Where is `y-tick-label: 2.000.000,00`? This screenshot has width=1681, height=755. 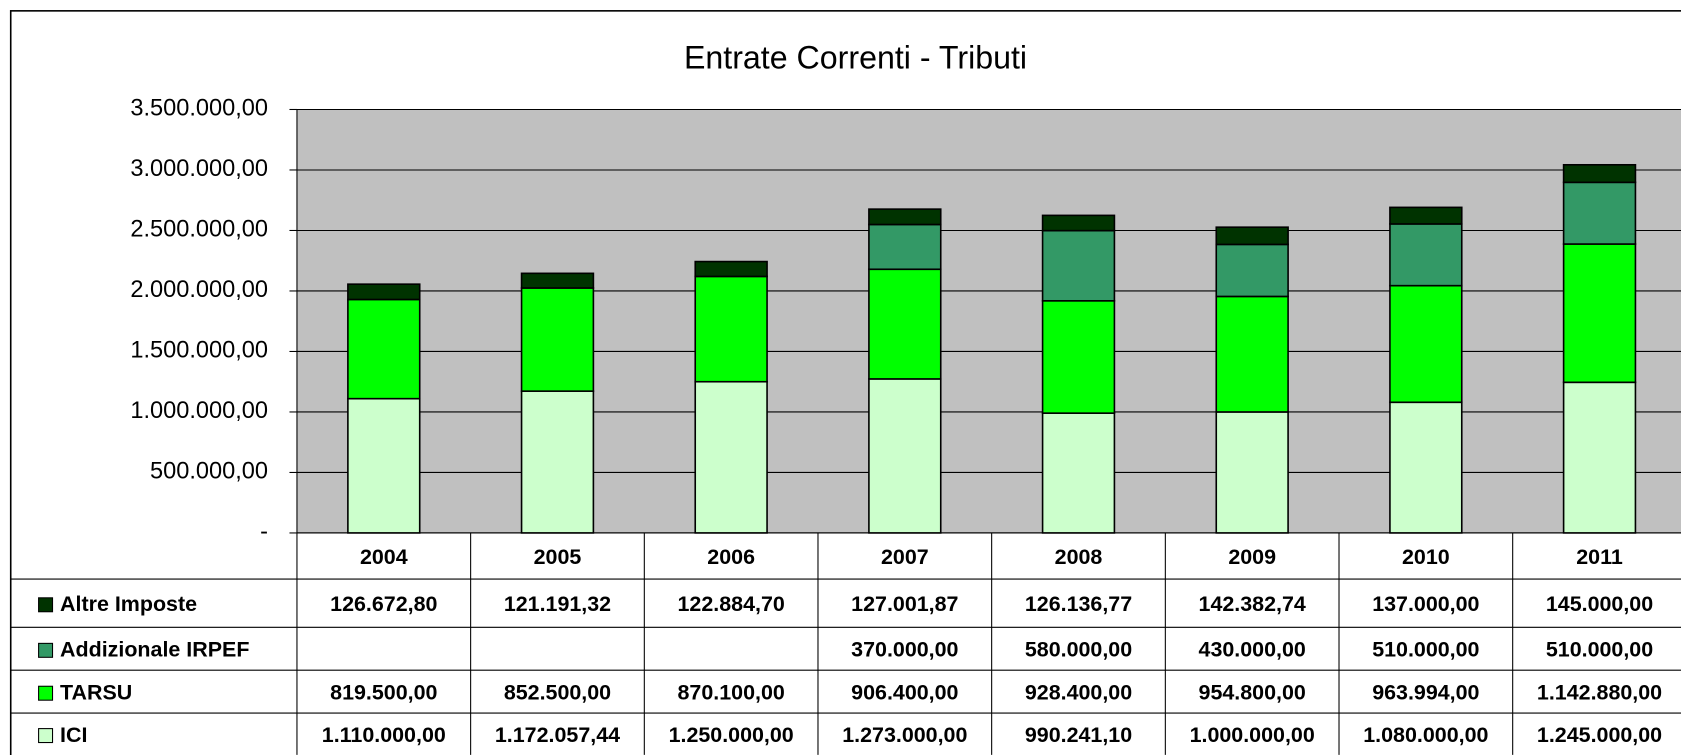 y-tick-label: 2.000.000,00 is located at coordinates (199, 289).